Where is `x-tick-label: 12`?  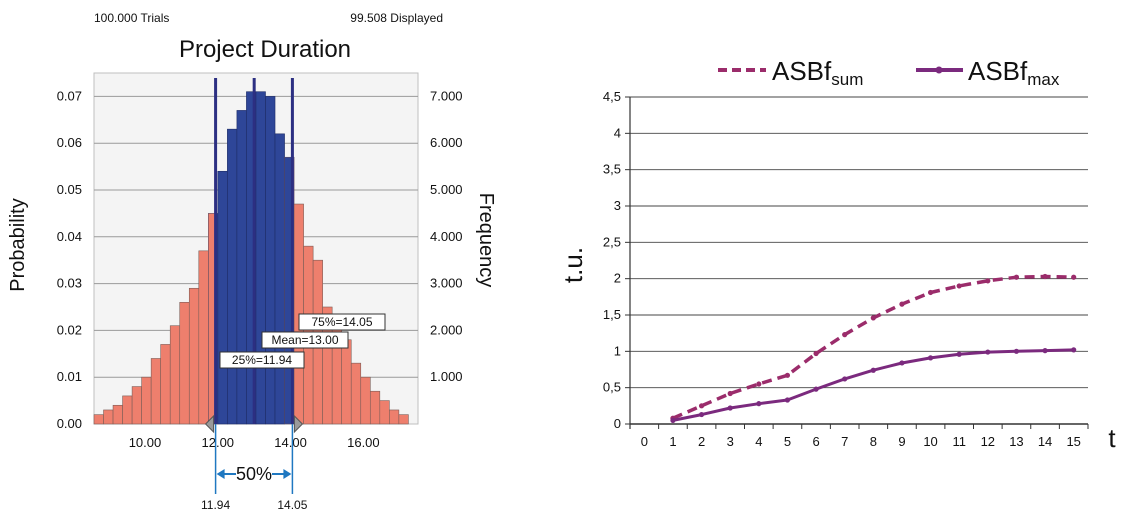
x-tick-label: 12 is located at coordinates (988, 441).